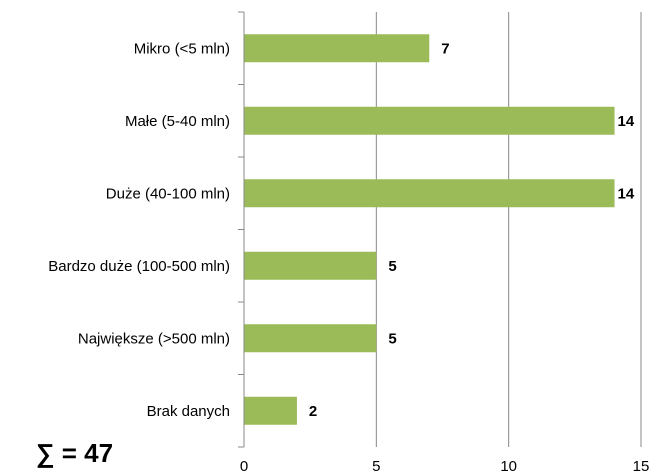 The width and height of the screenshot is (650, 475). Describe the element at coordinates (445, 466) in the screenshot. I see `x-tick-labels: 0 5 10 15` at that location.